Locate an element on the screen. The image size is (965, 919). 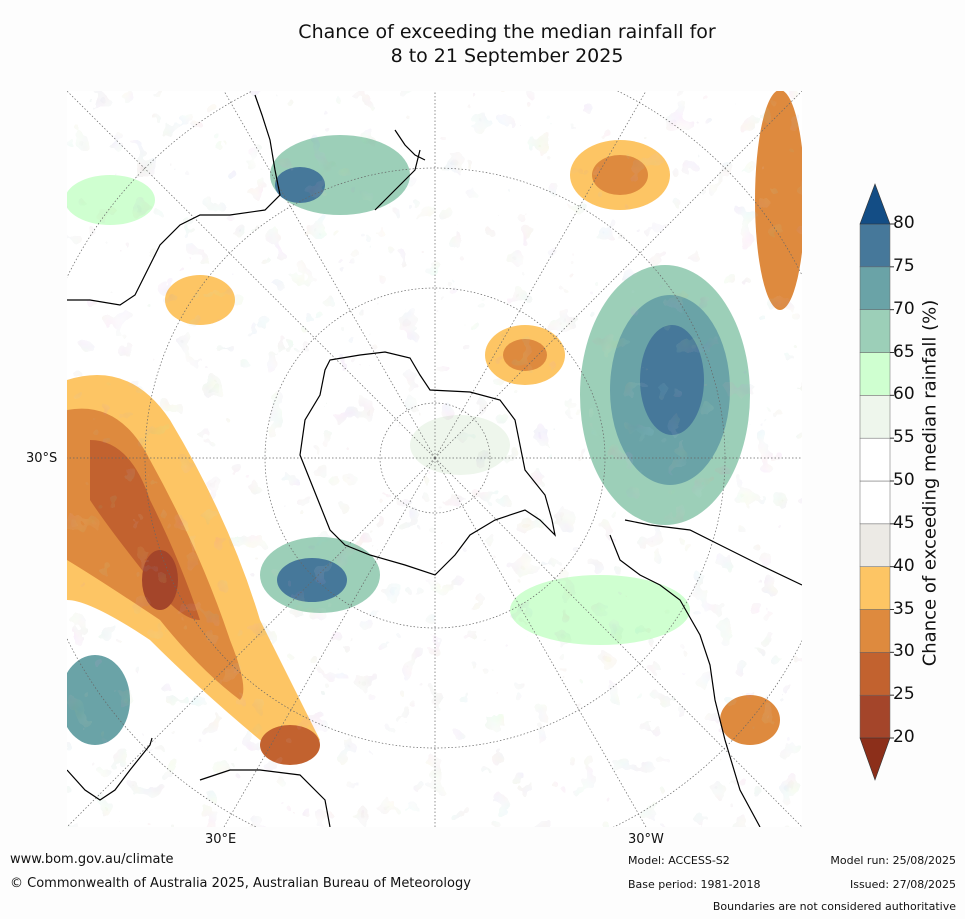
colorbar-tick-label: 40 is located at coordinates (904, 565).